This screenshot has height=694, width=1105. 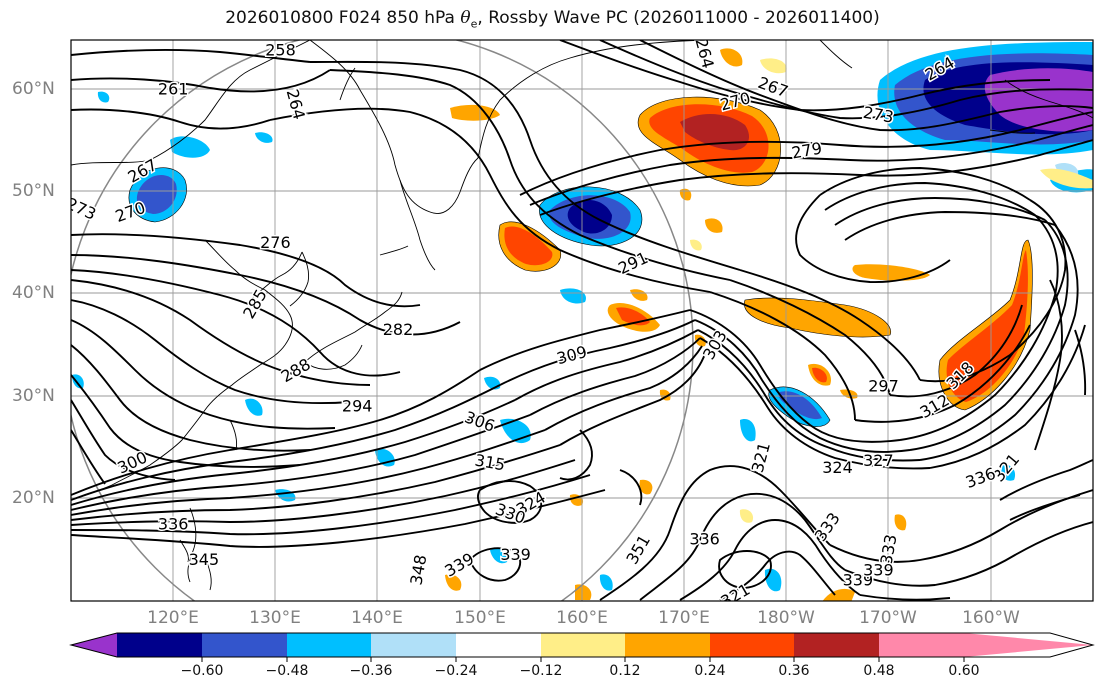 What do you see at coordinates (479, 421) in the screenshot?
I see `contour-label: 306` at bounding box center [479, 421].